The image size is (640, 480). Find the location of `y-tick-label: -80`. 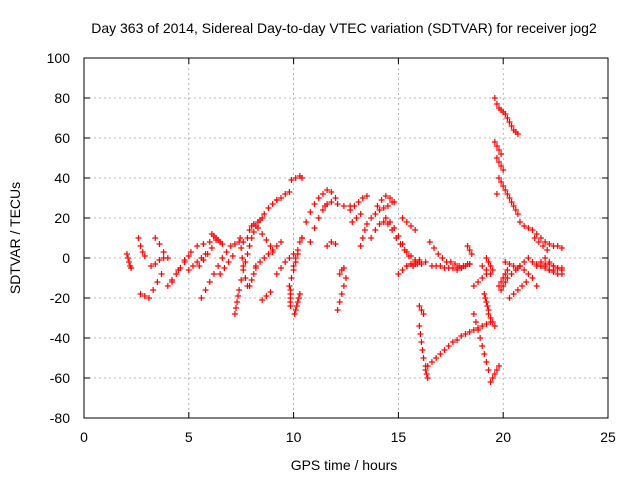

y-tick-label: -80 is located at coordinates (60, 418).